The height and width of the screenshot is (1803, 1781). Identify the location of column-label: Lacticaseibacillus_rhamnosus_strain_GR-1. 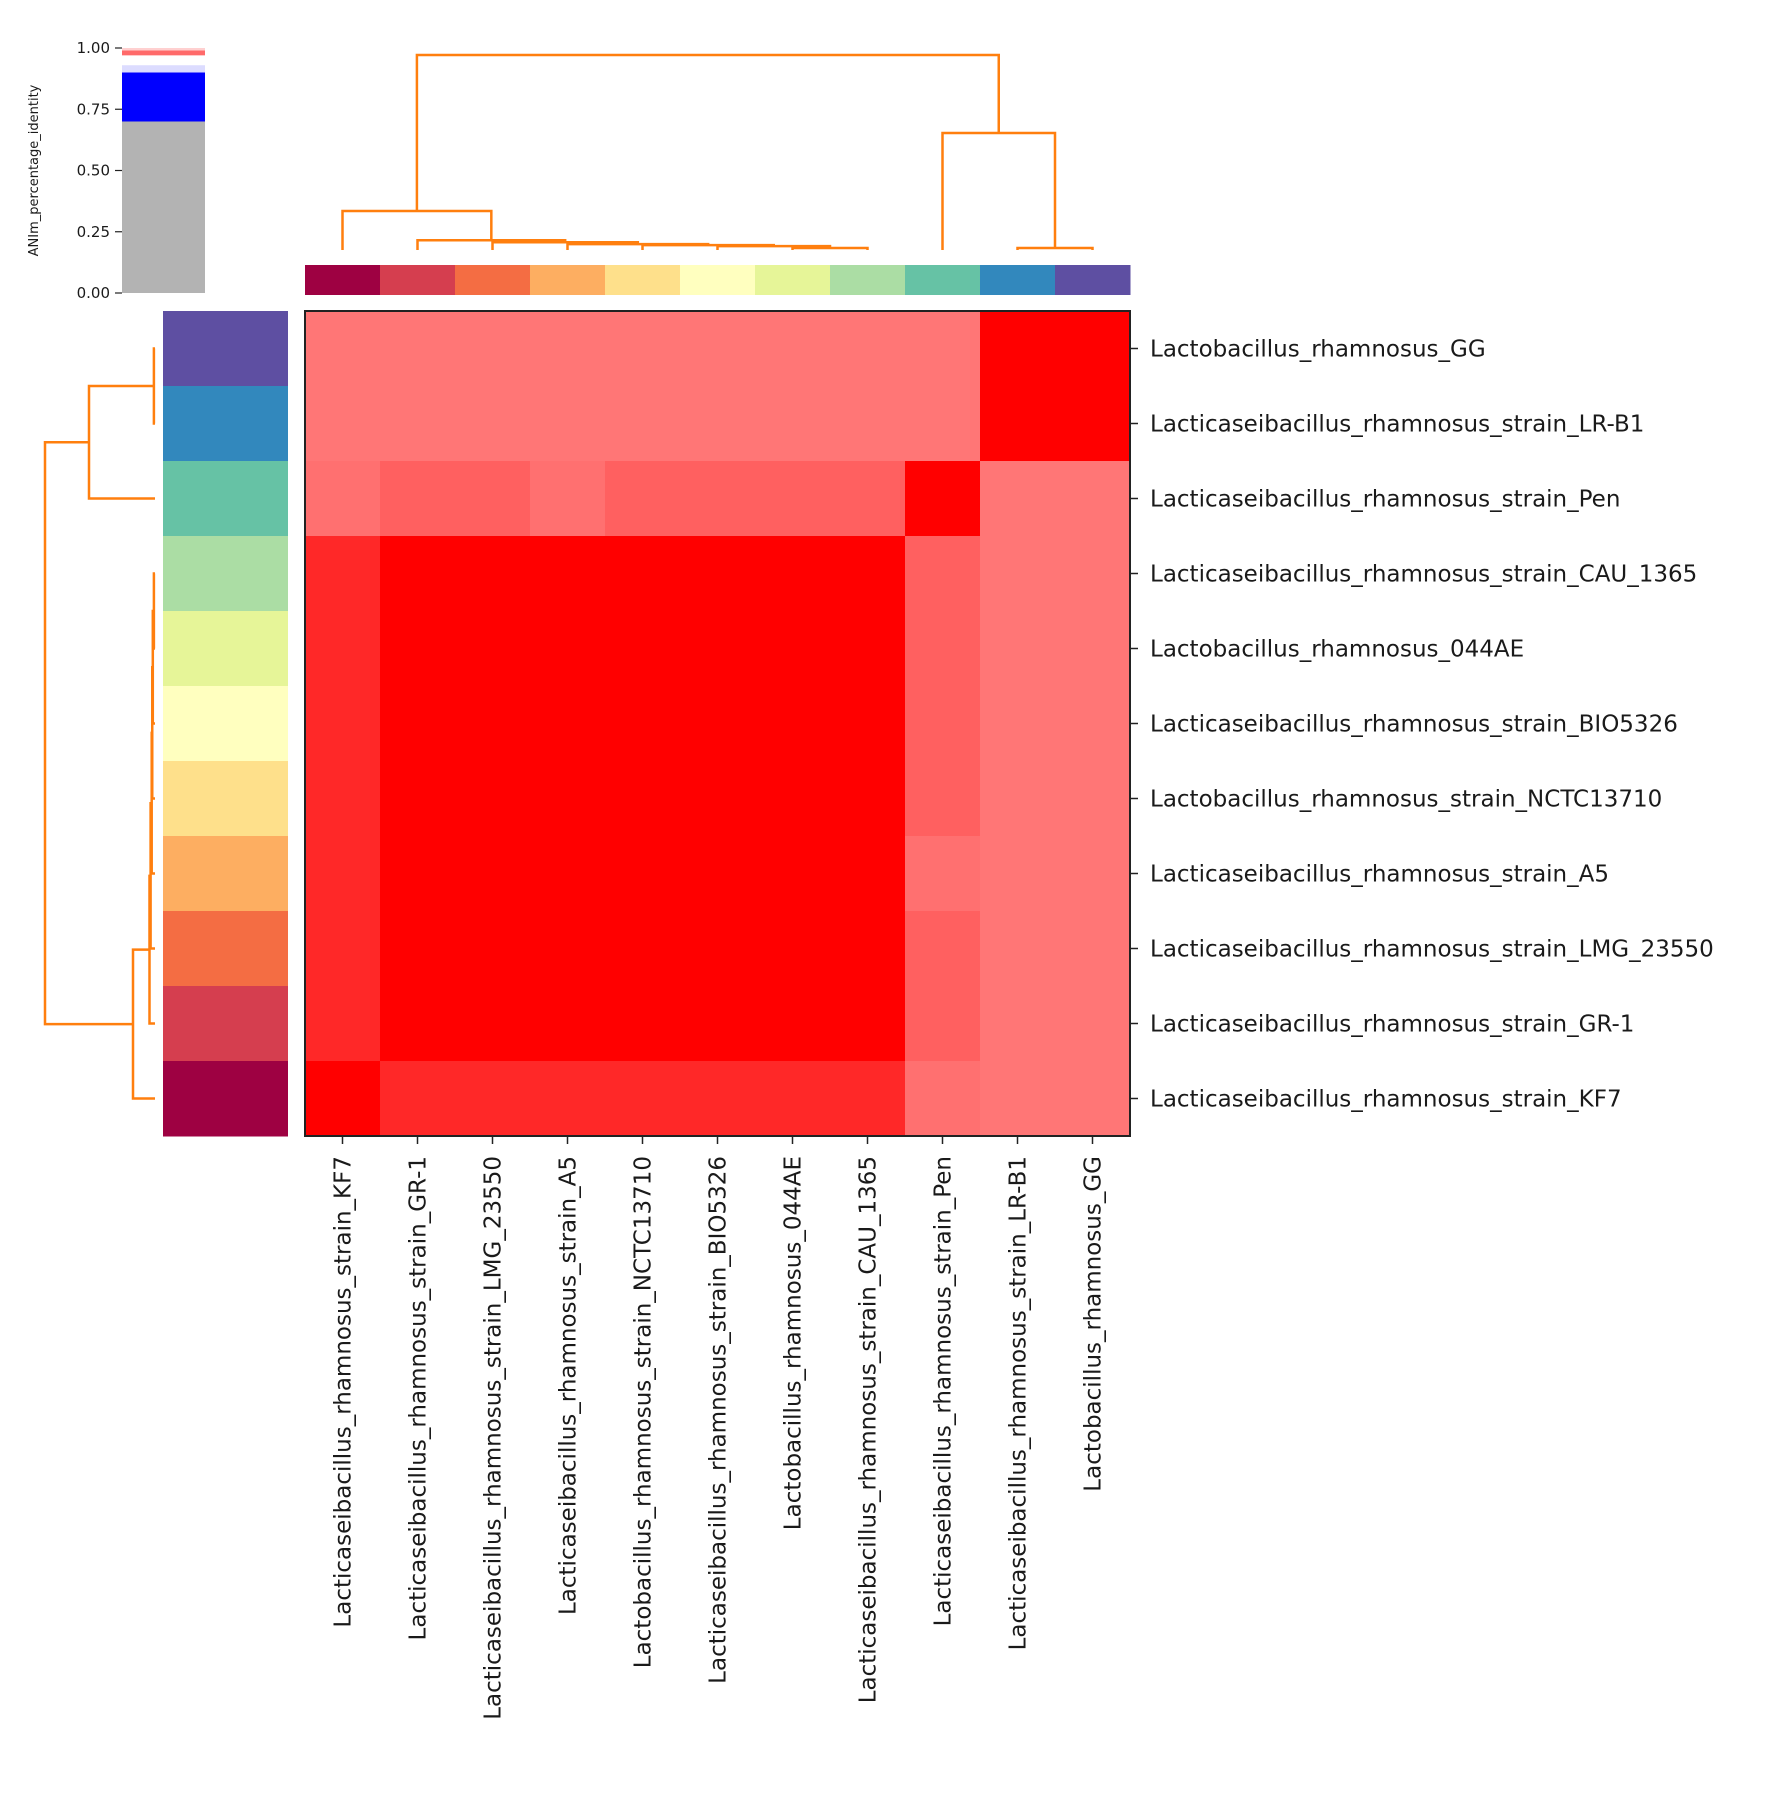
(419, 1398).